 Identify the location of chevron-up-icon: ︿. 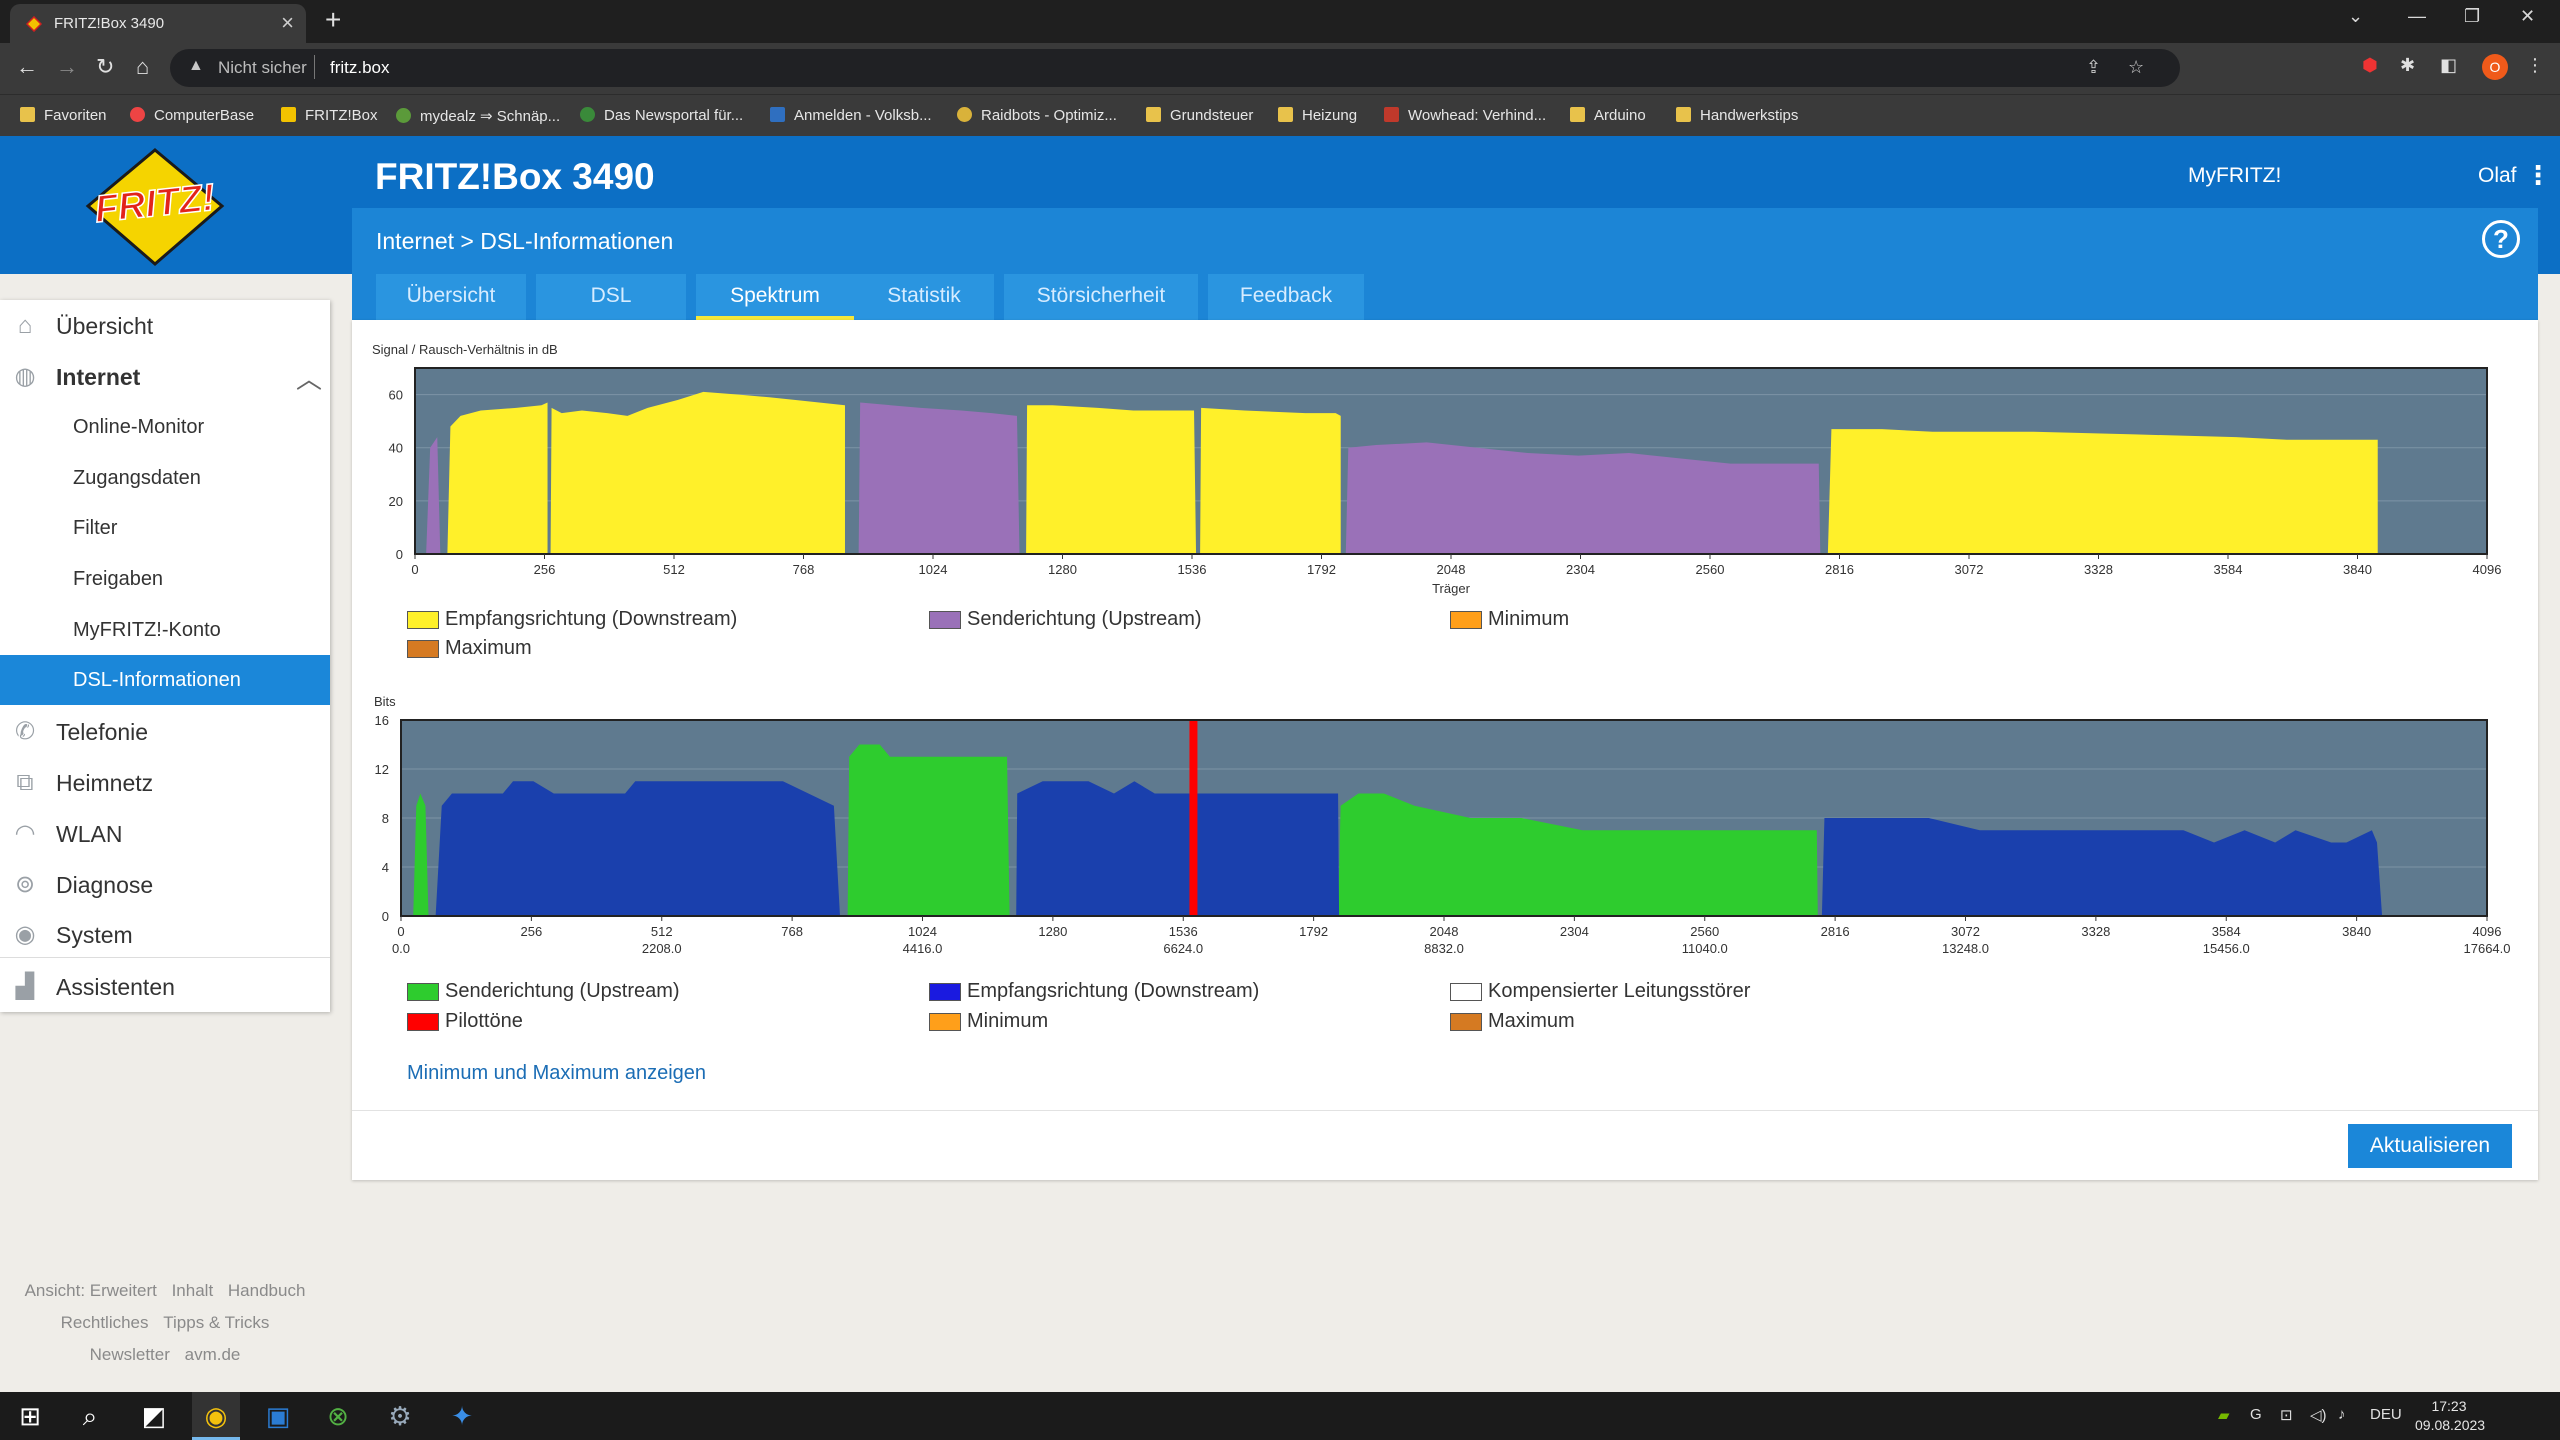
(309, 379).